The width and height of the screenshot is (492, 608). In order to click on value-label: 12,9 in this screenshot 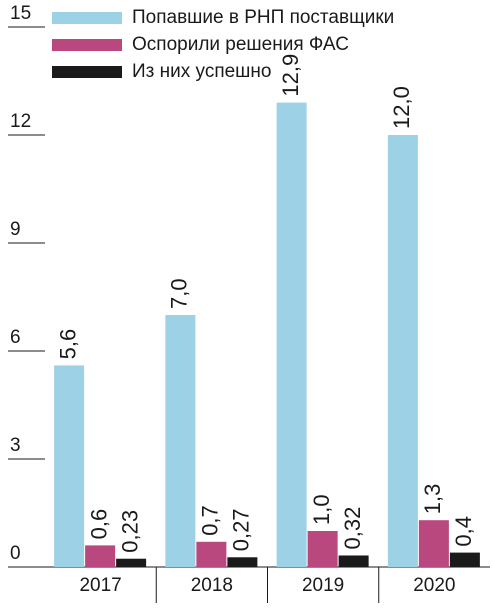, I will do `click(290, 75)`.